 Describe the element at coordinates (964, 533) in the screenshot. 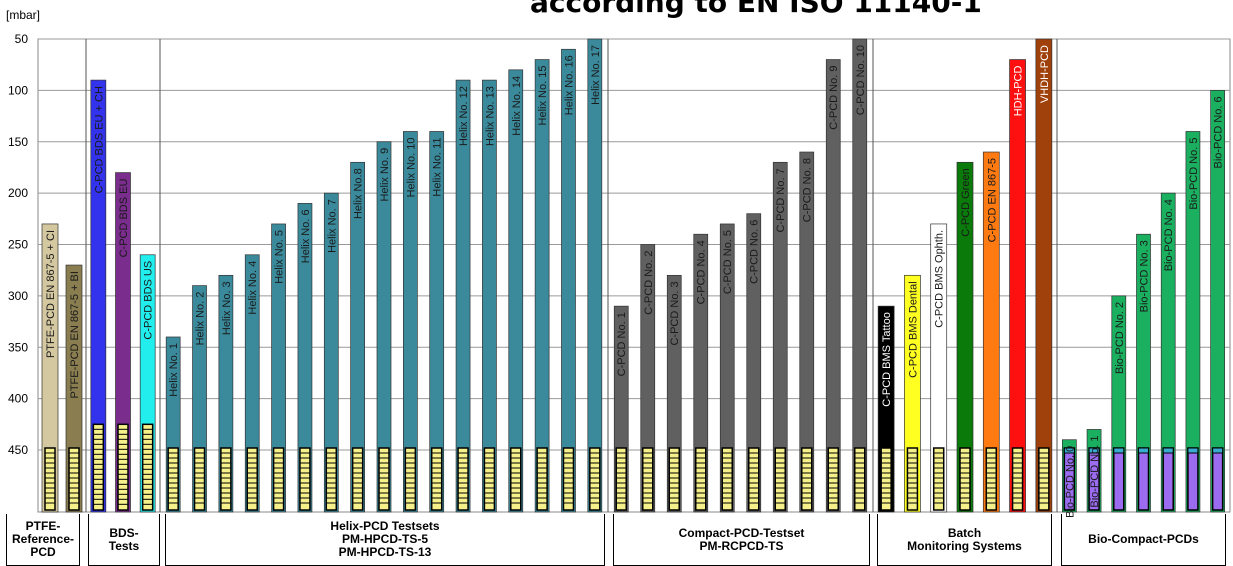

I see `group-label-line: Batch` at that location.